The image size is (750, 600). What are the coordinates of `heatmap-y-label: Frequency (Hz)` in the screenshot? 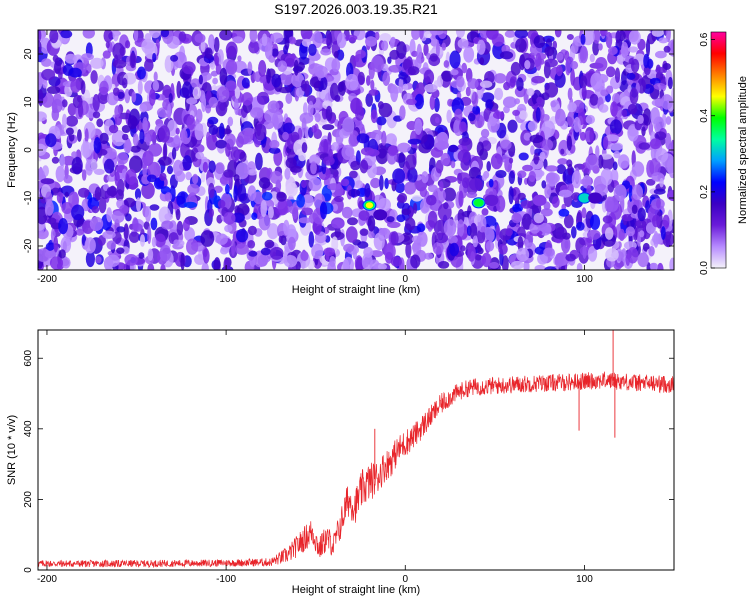 It's located at (12, 150).